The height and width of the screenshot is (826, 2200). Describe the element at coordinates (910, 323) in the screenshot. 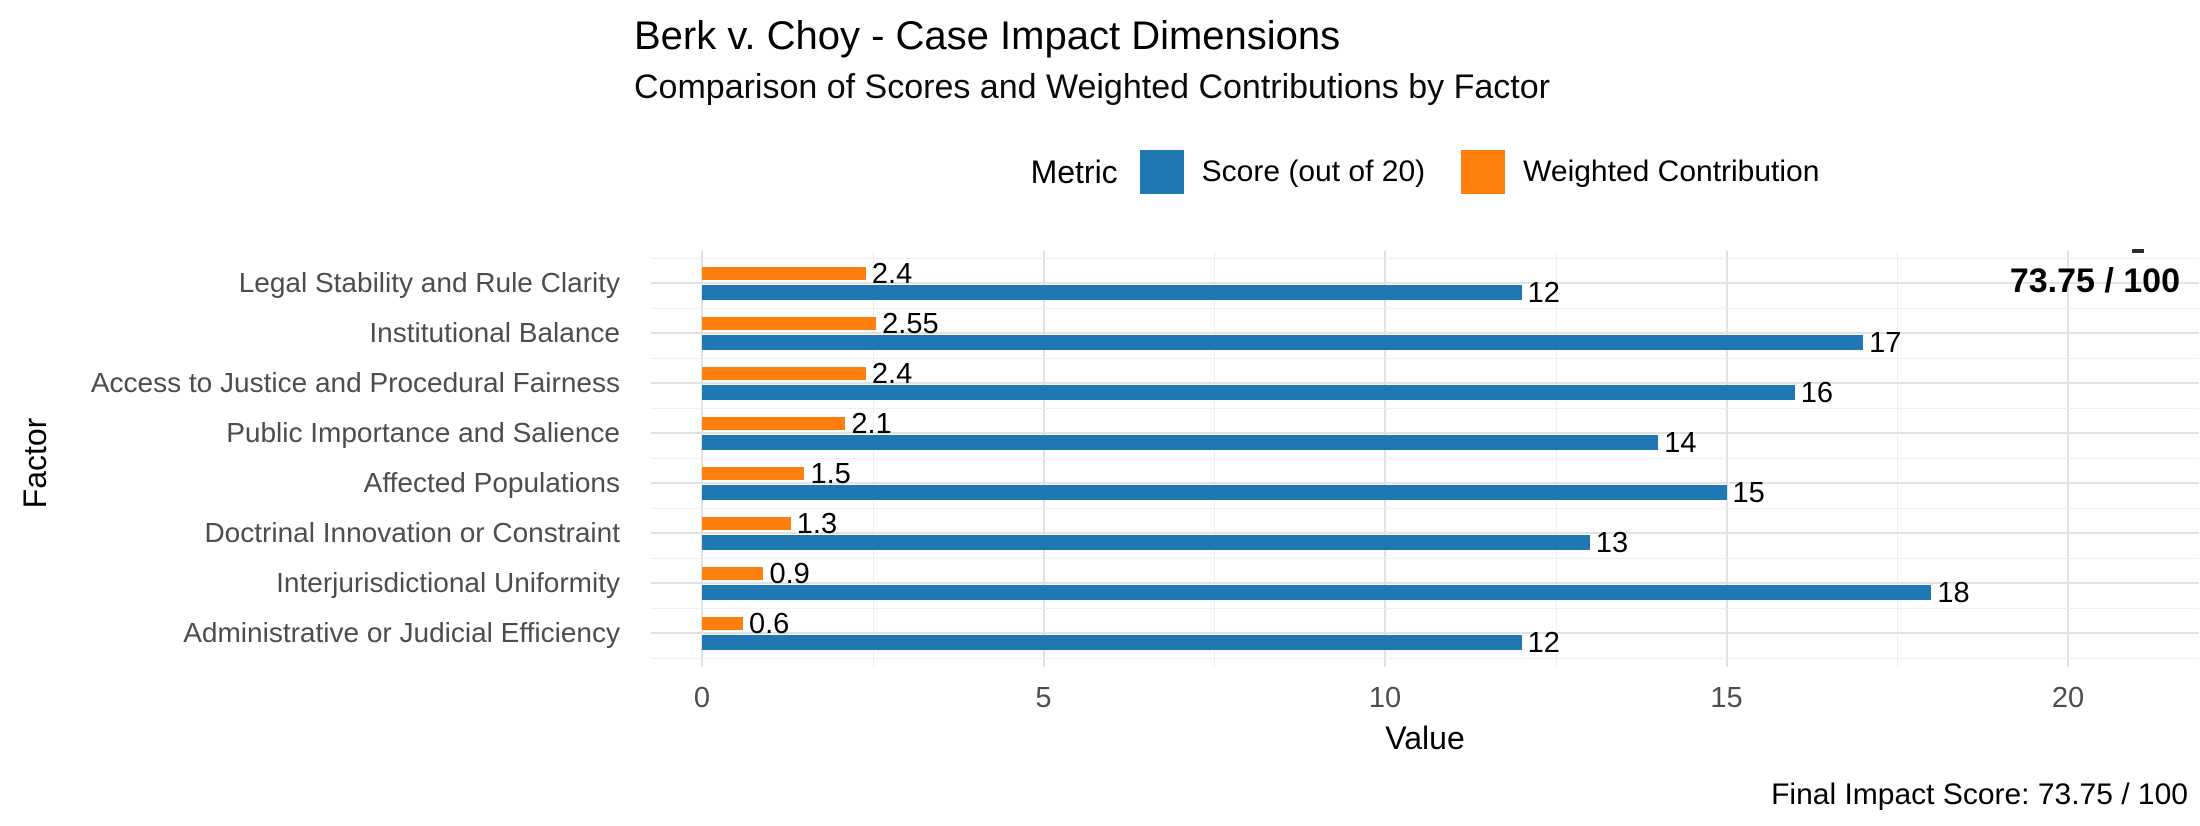

I see `bar-value-label-weighted: 2.55` at that location.